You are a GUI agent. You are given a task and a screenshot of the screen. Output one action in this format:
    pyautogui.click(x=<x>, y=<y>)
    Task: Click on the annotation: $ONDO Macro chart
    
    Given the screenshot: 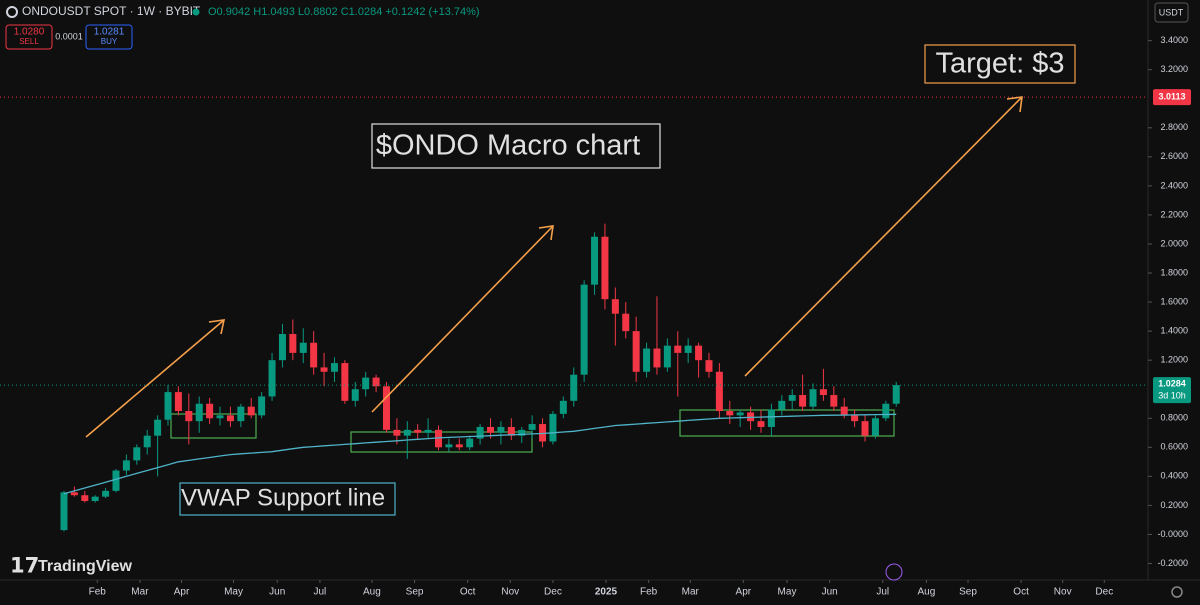 What is the action you would take?
    pyautogui.click(x=508, y=146)
    